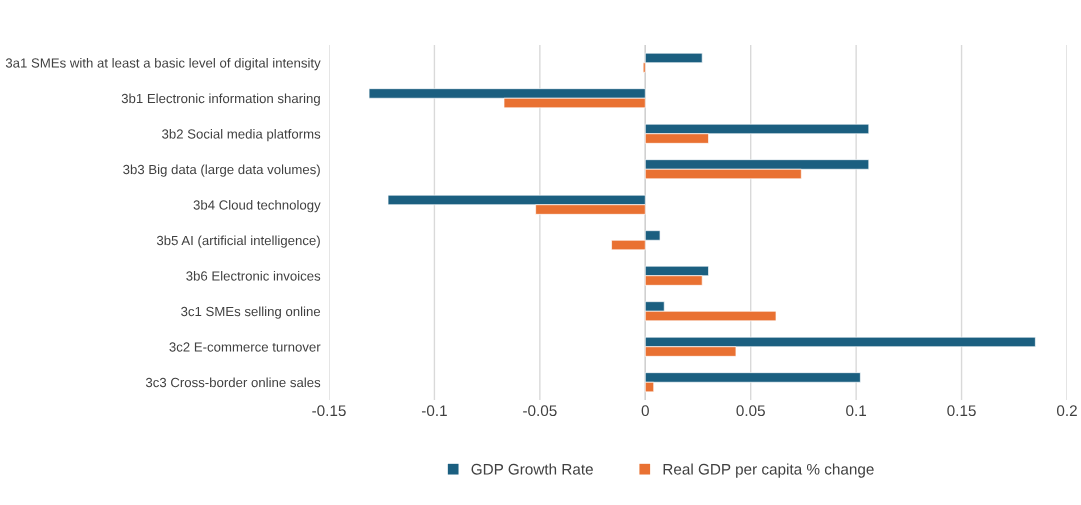 This screenshot has width=1081, height=505. I want to click on x-tick-label: 0.15, so click(961, 411).